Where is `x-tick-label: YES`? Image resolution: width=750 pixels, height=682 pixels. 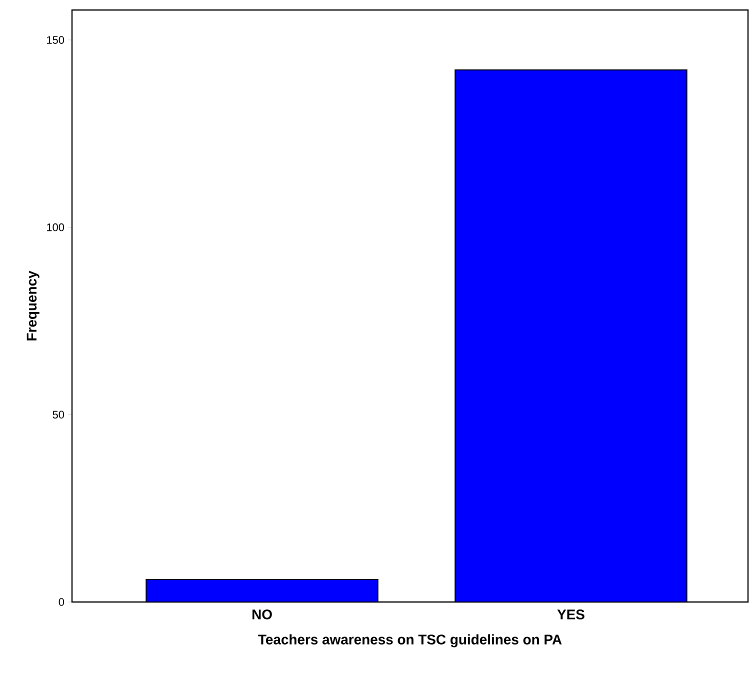 x-tick-label: YES is located at coordinates (570, 614).